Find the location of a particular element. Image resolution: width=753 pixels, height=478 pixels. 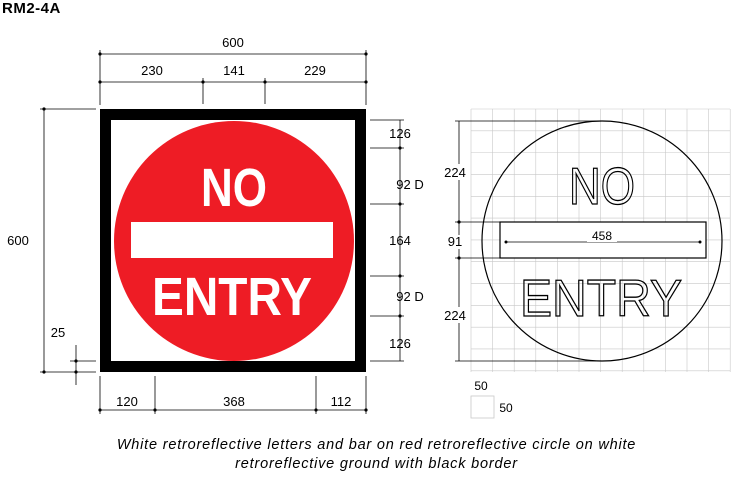

dim-right-1: 126 is located at coordinates (400, 133).